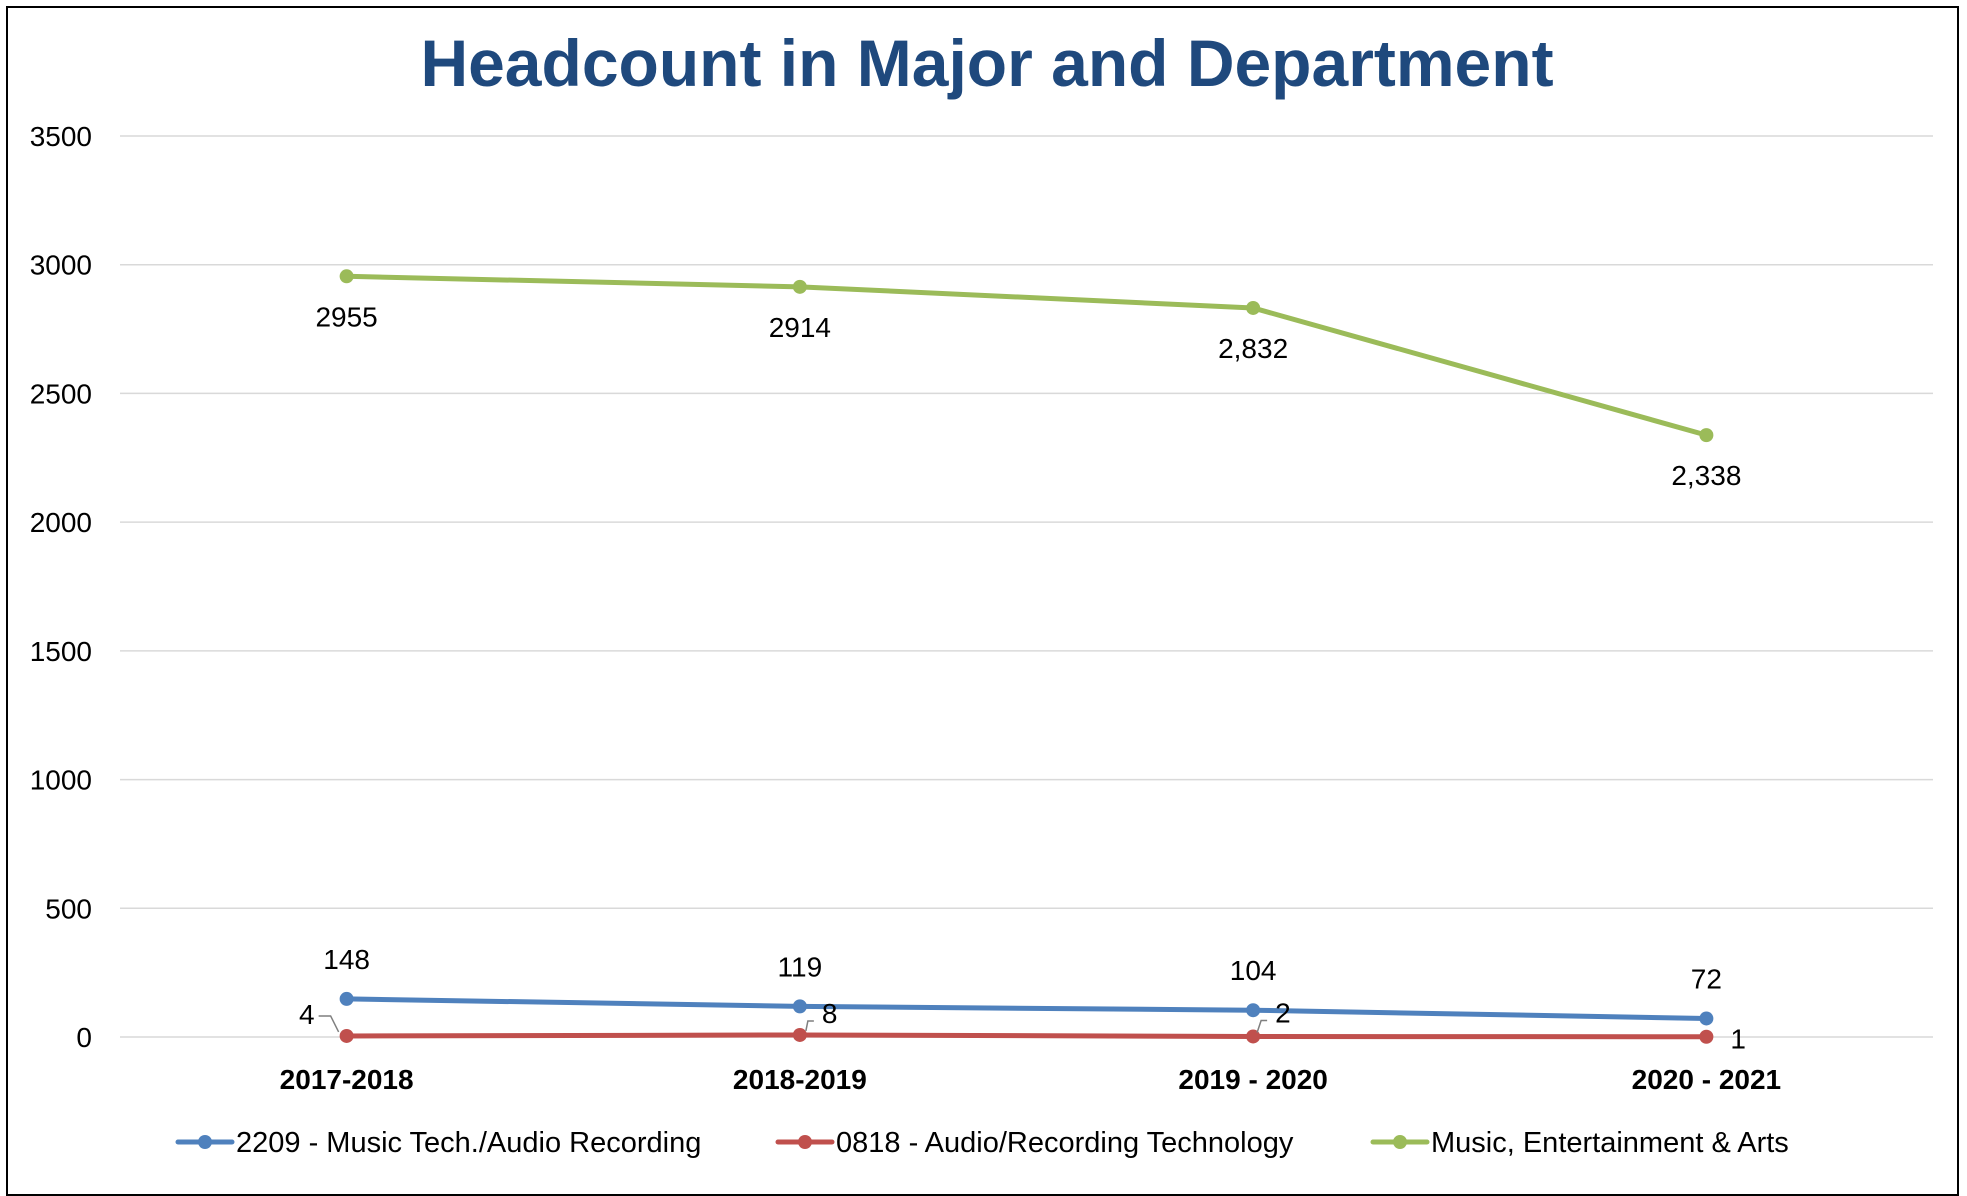 The height and width of the screenshot is (1196, 1967). What do you see at coordinates (346, 959) in the screenshot?
I see `data-label: 148` at bounding box center [346, 959].